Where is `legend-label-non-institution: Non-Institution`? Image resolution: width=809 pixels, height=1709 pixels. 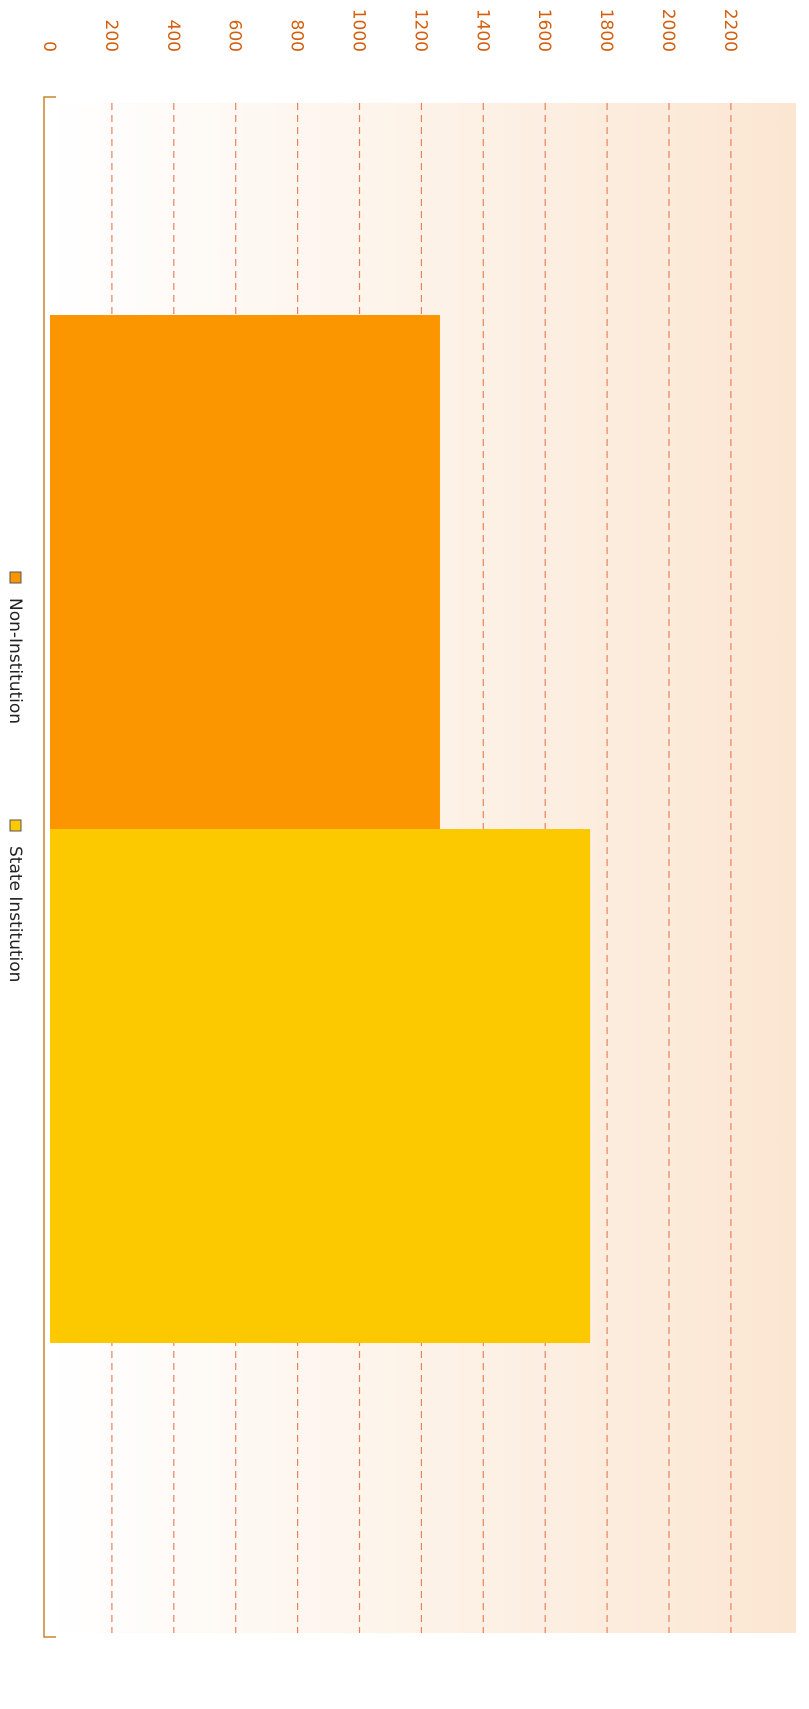
legend-label-non-institution: Non-Institution is located at coordinates (15, 661).